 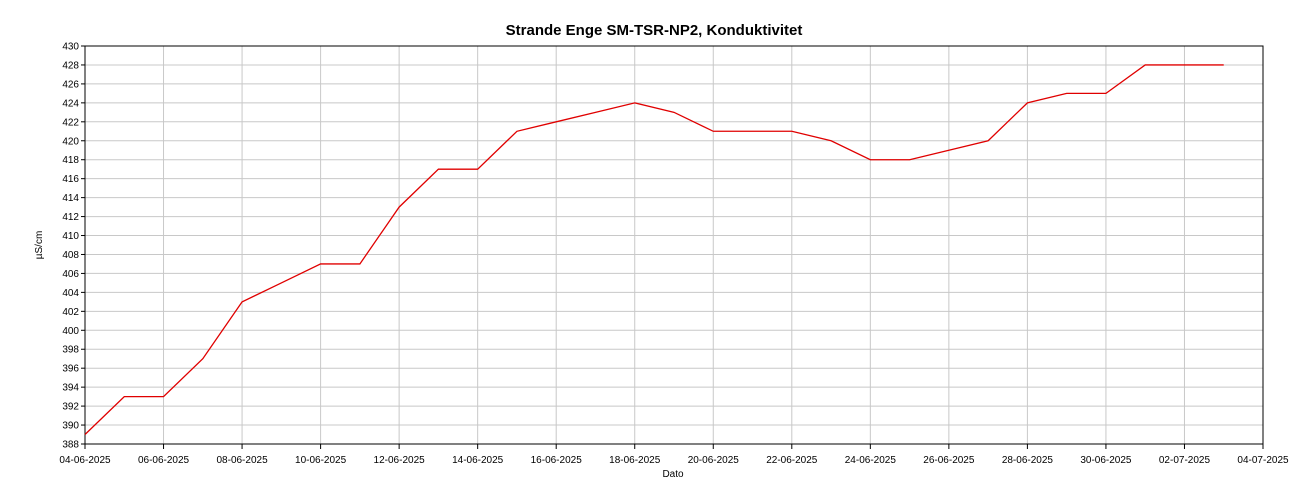 I want to click on x-tick-label: 22-06-2025, so click(x=792, y=460).